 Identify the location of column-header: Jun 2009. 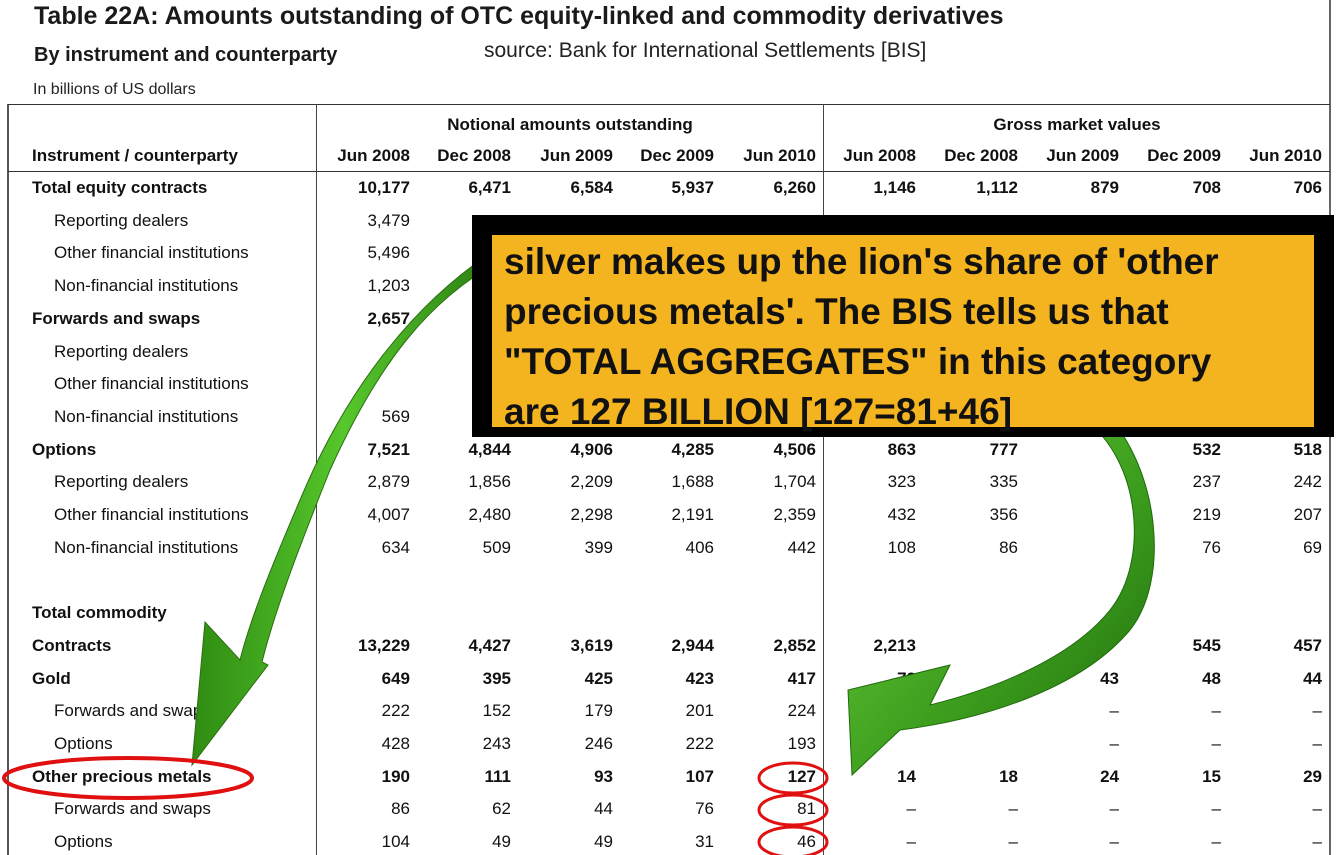
(1082, 155).